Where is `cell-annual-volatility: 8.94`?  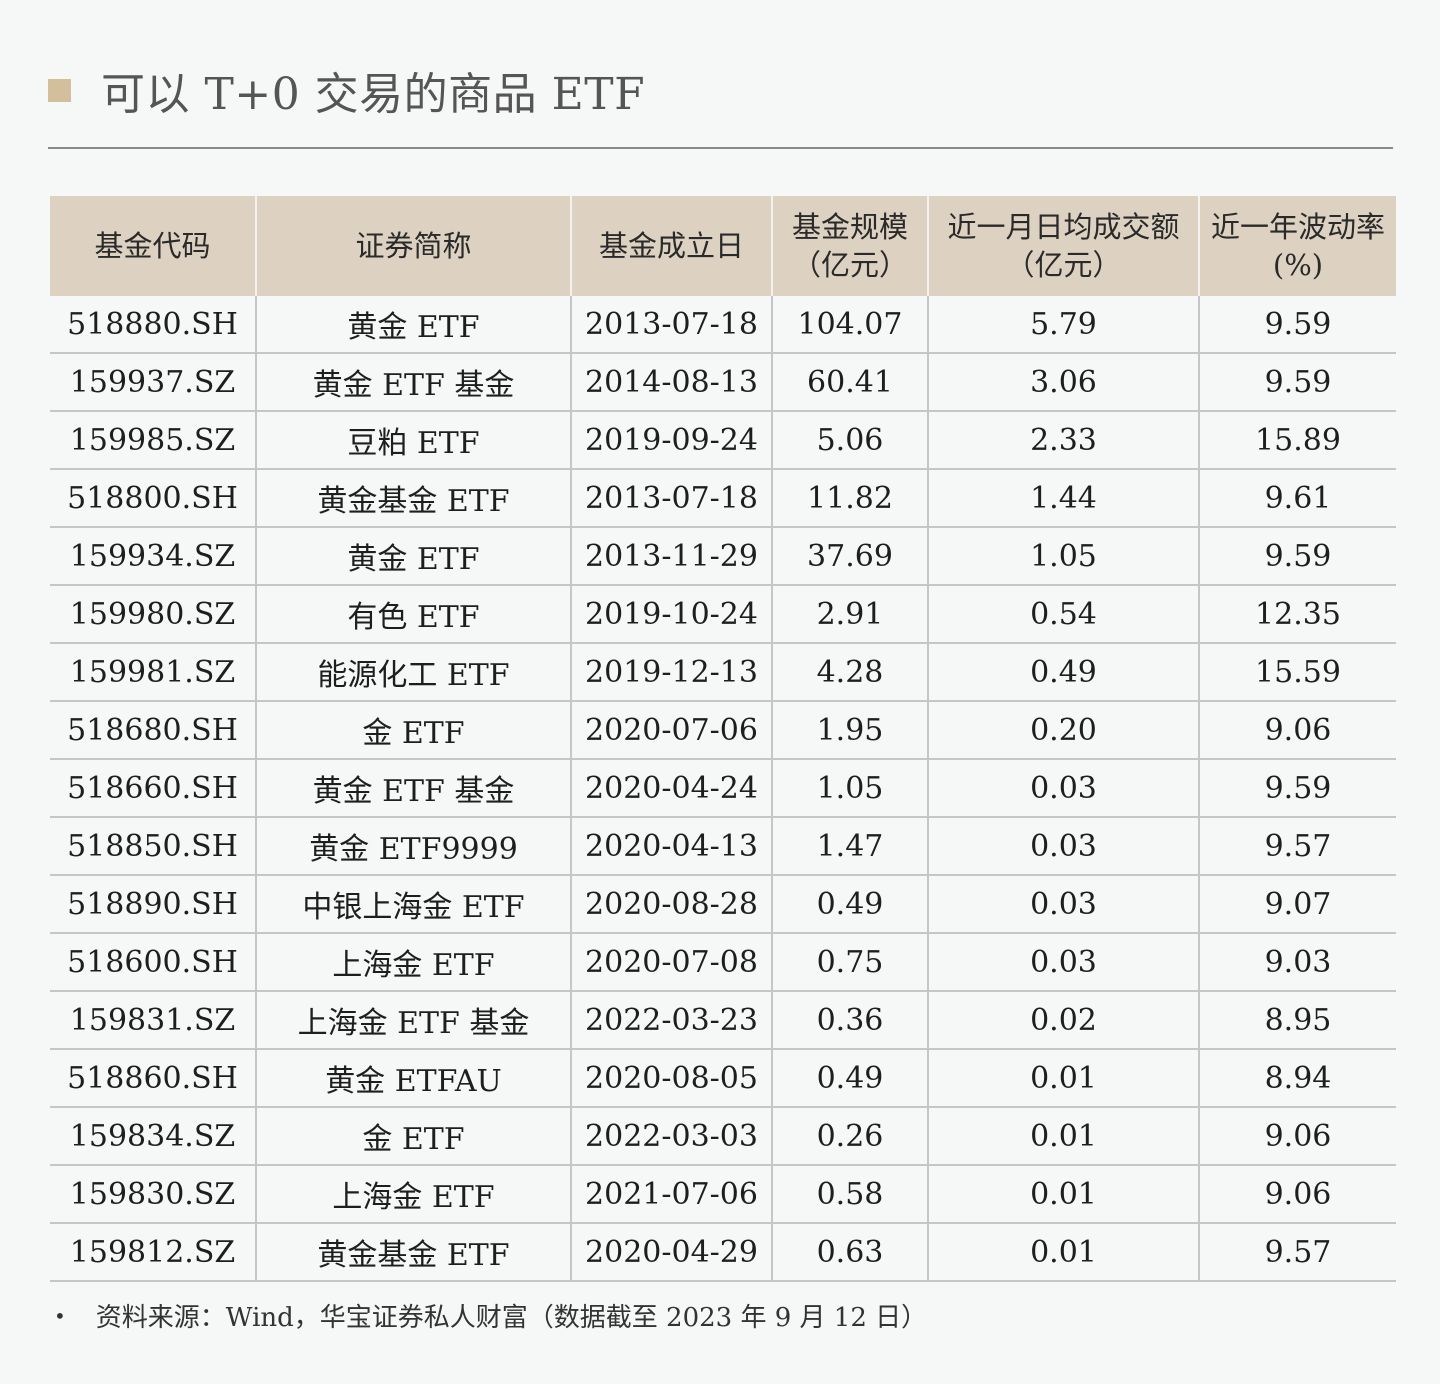
cell-annual-volatility: 8.94 is located at coordinates (1297, 1077).